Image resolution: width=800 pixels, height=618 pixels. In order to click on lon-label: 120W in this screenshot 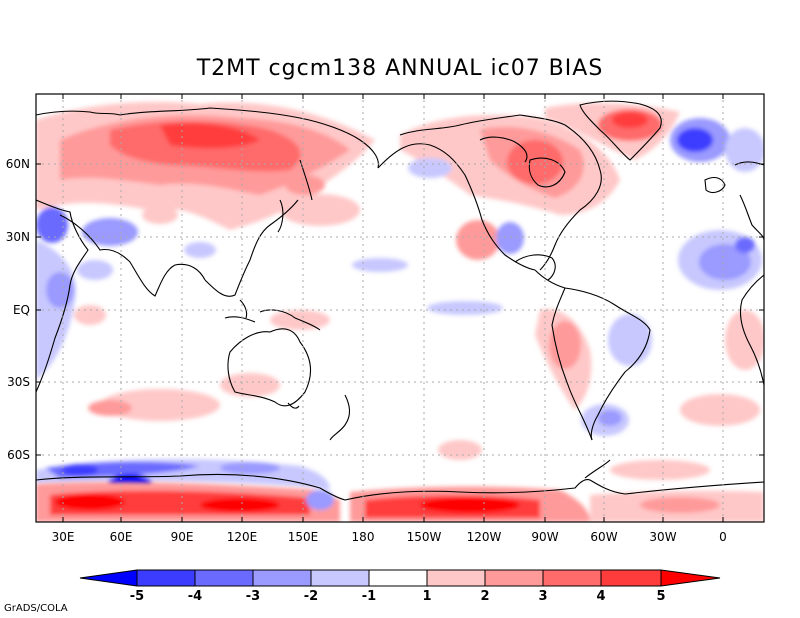, I will do `click(484, 537)`.